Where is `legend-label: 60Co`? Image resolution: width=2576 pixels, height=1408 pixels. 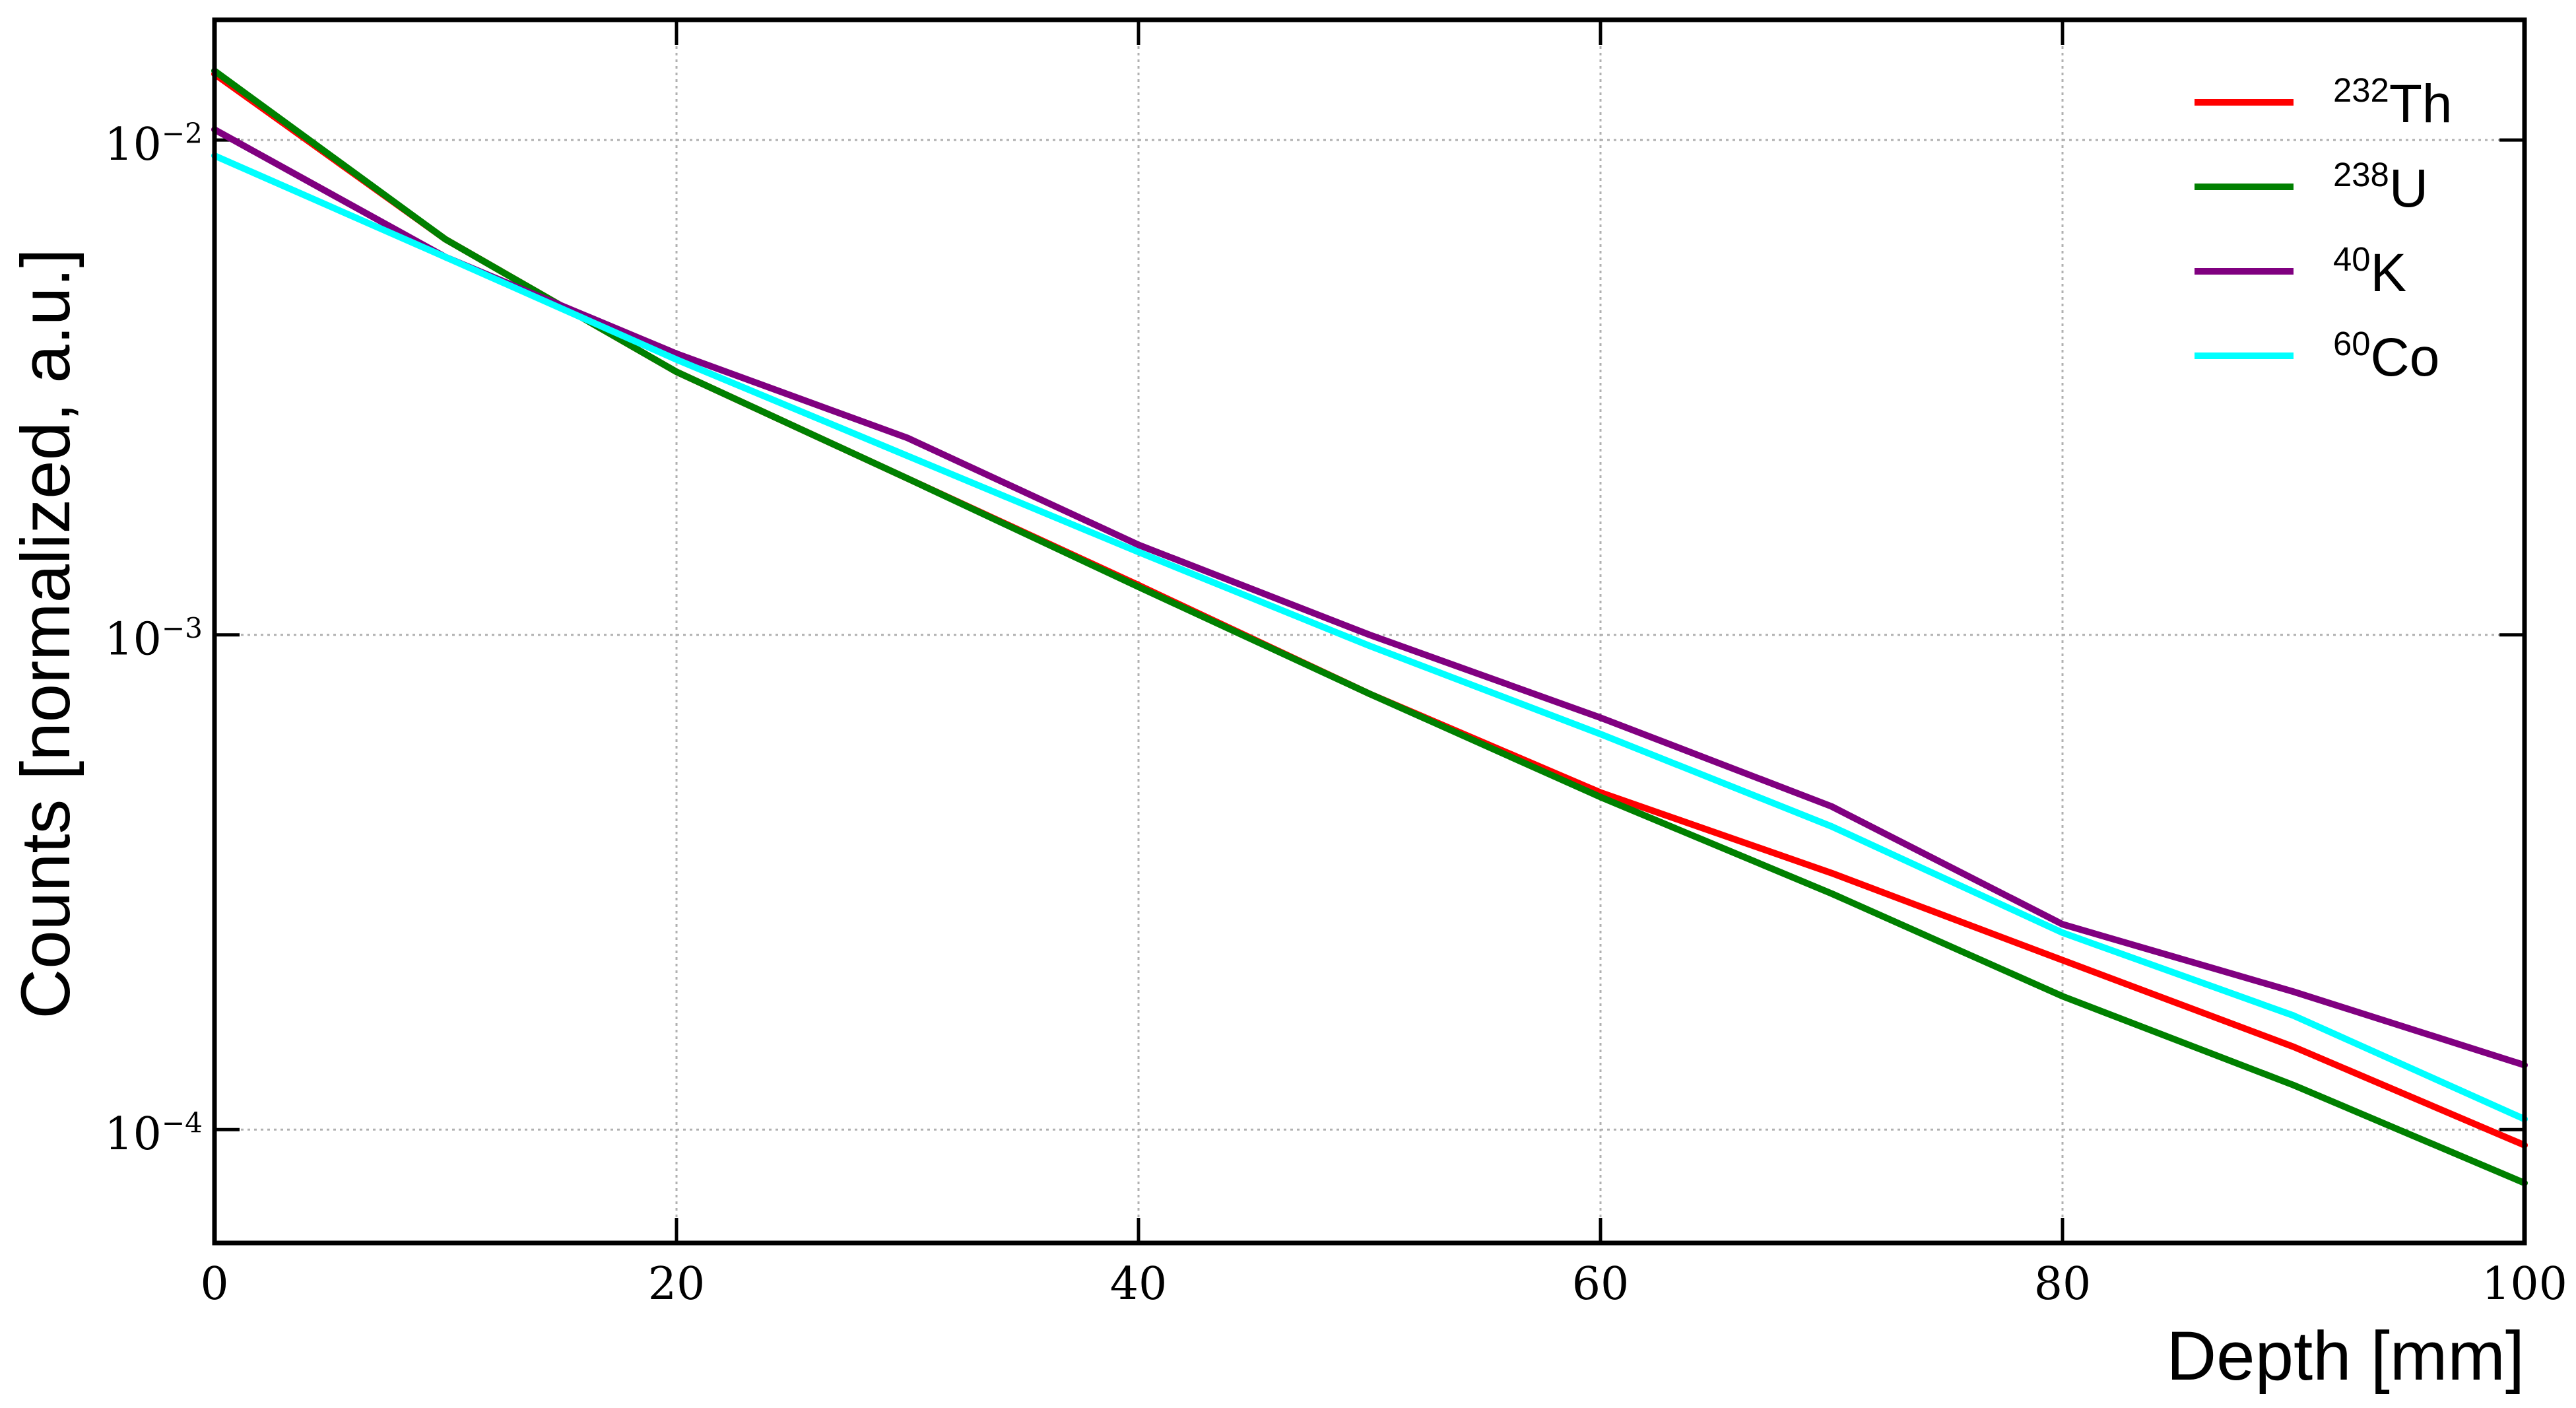
legend-label: 60Co is located at coordinates (2386, 356).